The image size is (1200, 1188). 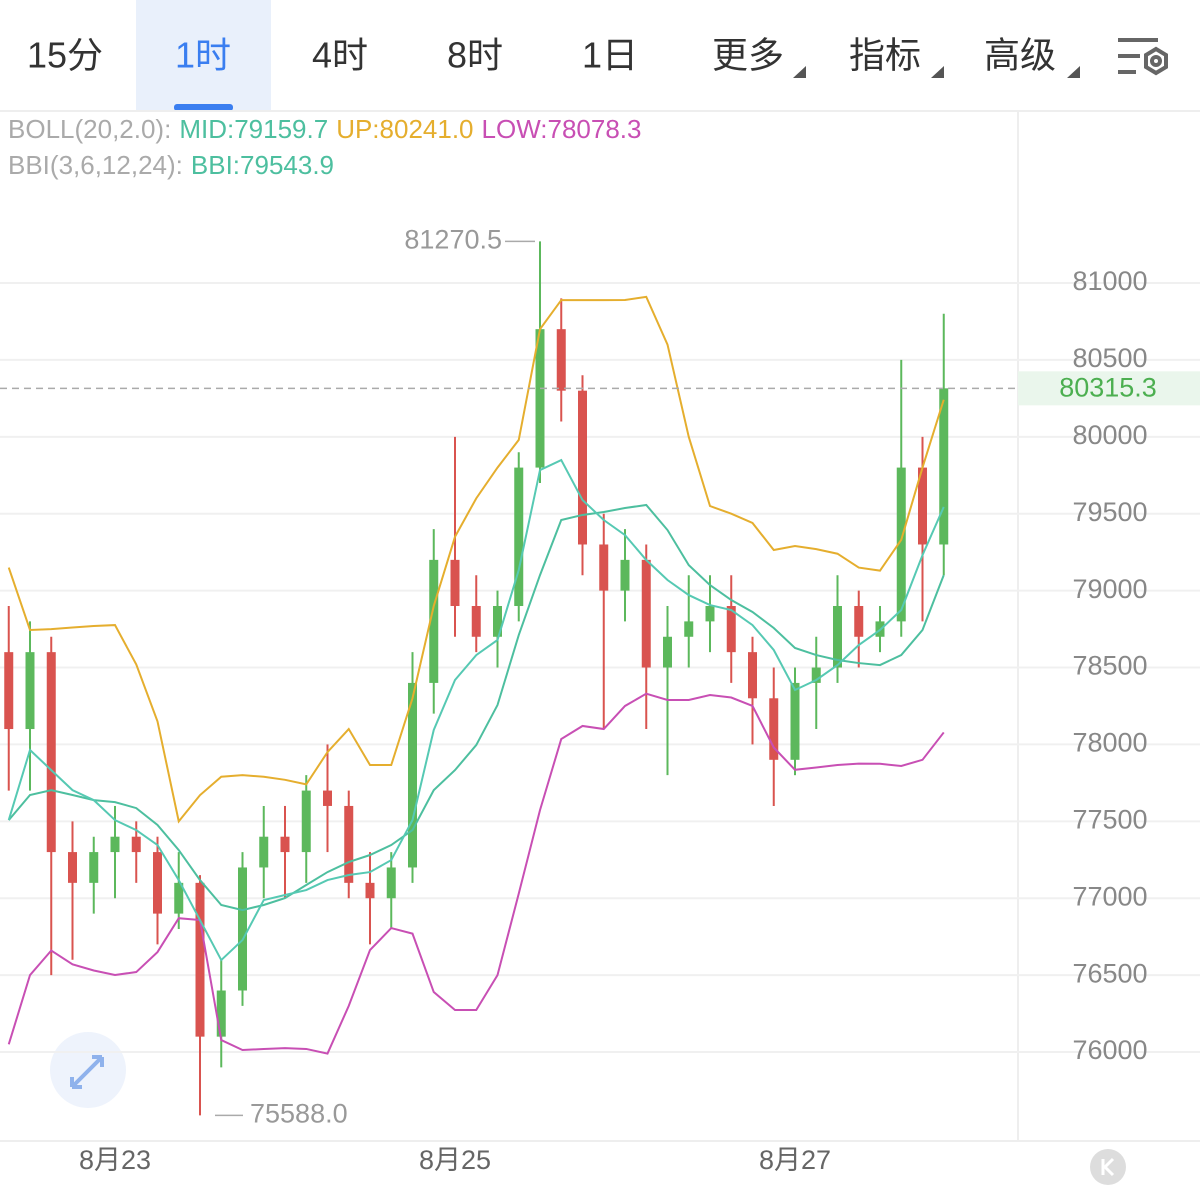 I want to click on x-tick-label: 8月27, so click(x=795, y=1160).